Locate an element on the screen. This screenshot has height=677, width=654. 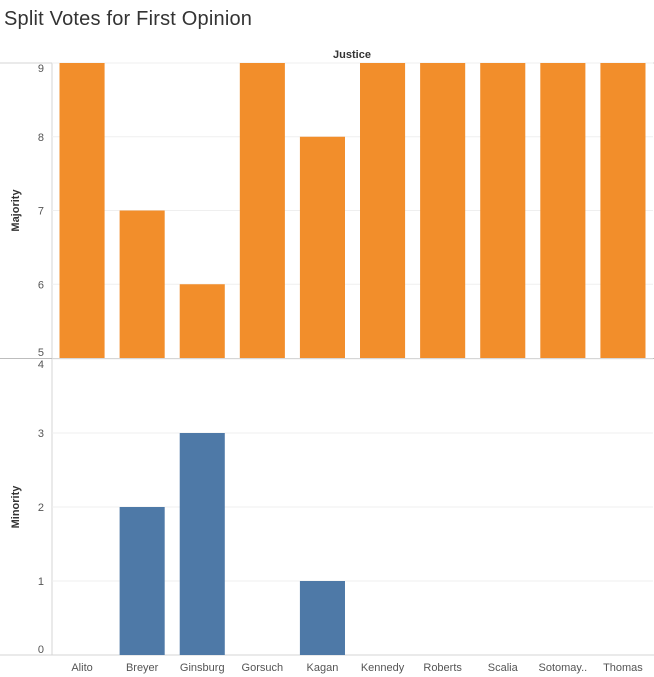
x-tick-label: Ginsburg is located at coordinates (202, 668).